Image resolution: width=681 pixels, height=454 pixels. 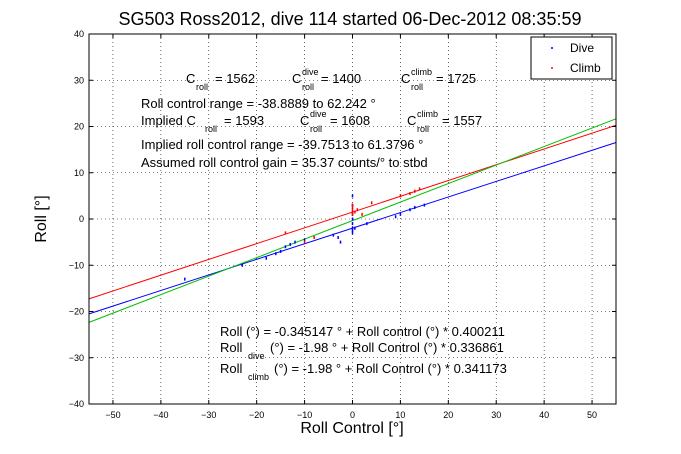 What do you see at coordinates (305, 234) in the screenshot?
I see `data-points` at bounding box center [305, 234].